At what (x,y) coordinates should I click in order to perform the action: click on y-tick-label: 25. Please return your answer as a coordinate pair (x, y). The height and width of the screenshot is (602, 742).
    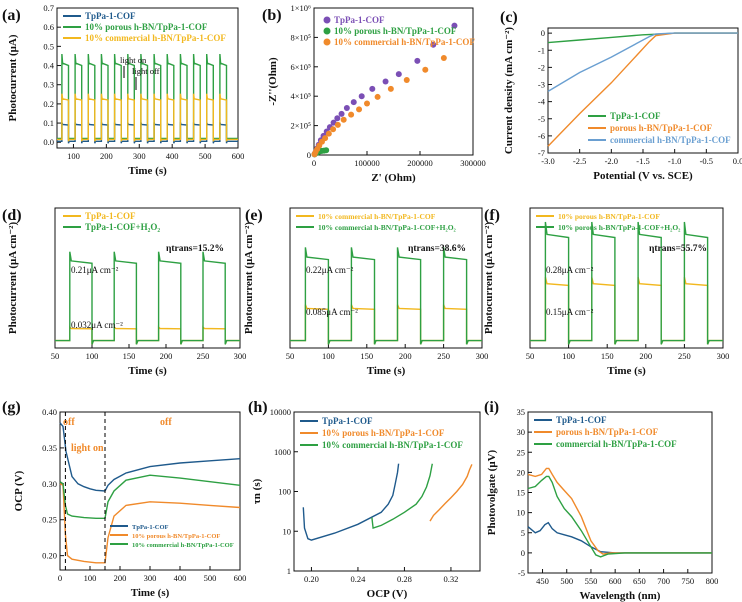
    Looking at the image, I should click on (521, 452).